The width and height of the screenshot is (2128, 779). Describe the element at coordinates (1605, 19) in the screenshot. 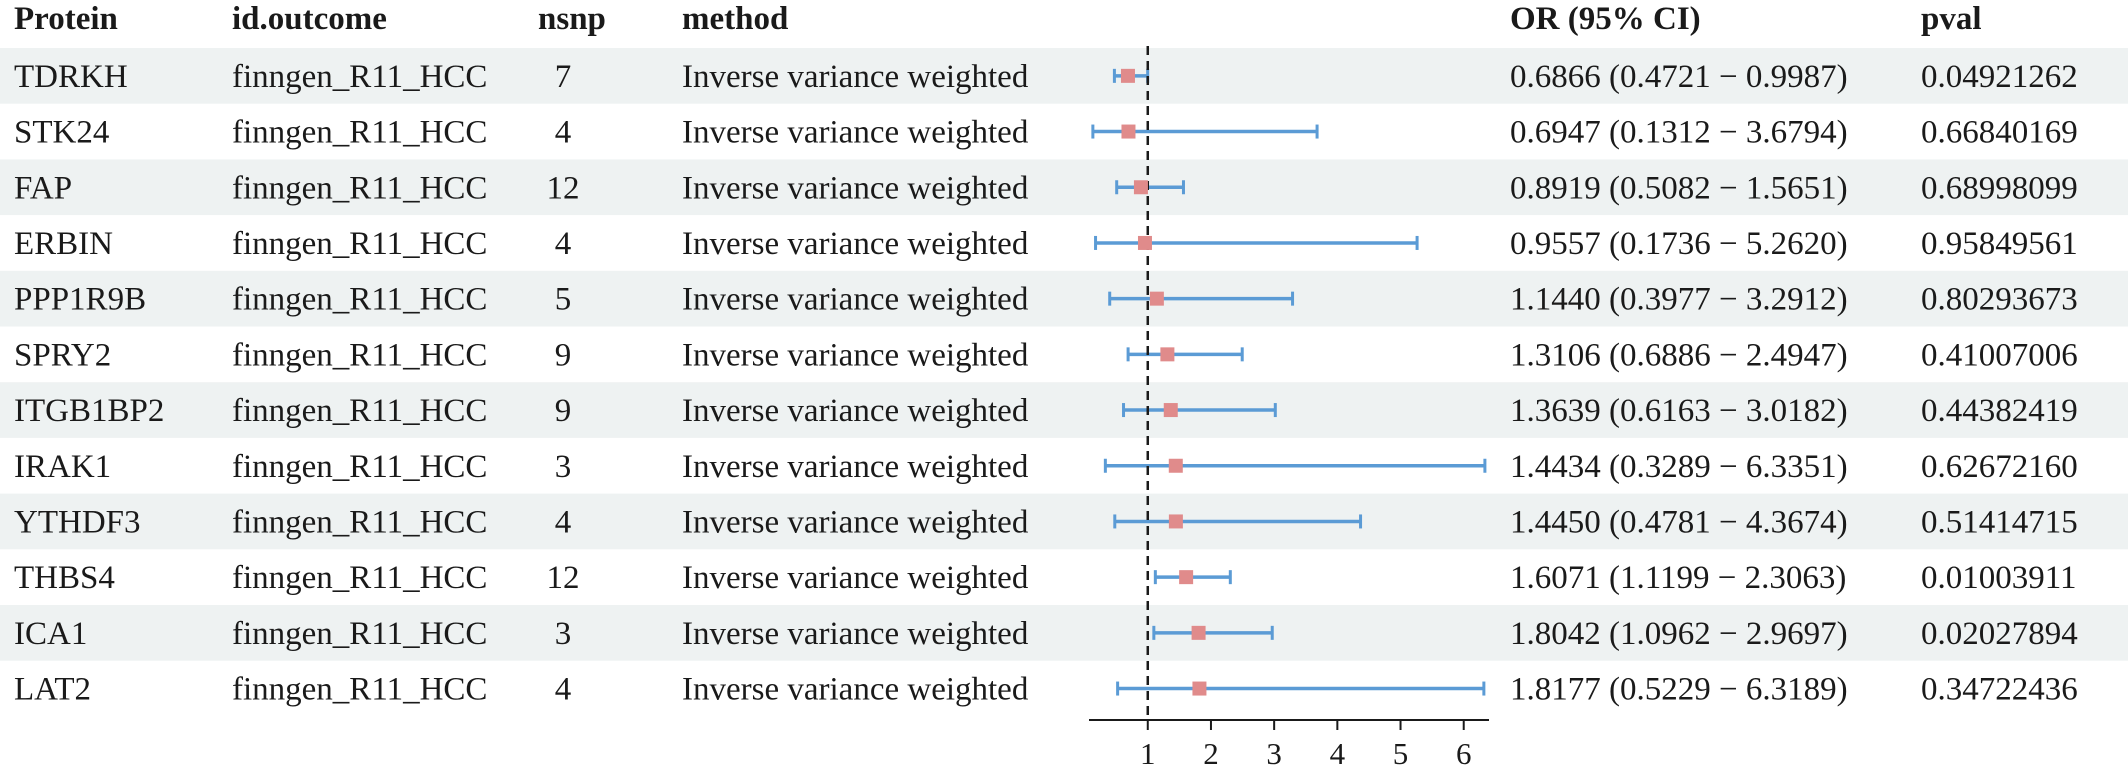

I see `header-or-ci: OR (95% CI)` at that location.